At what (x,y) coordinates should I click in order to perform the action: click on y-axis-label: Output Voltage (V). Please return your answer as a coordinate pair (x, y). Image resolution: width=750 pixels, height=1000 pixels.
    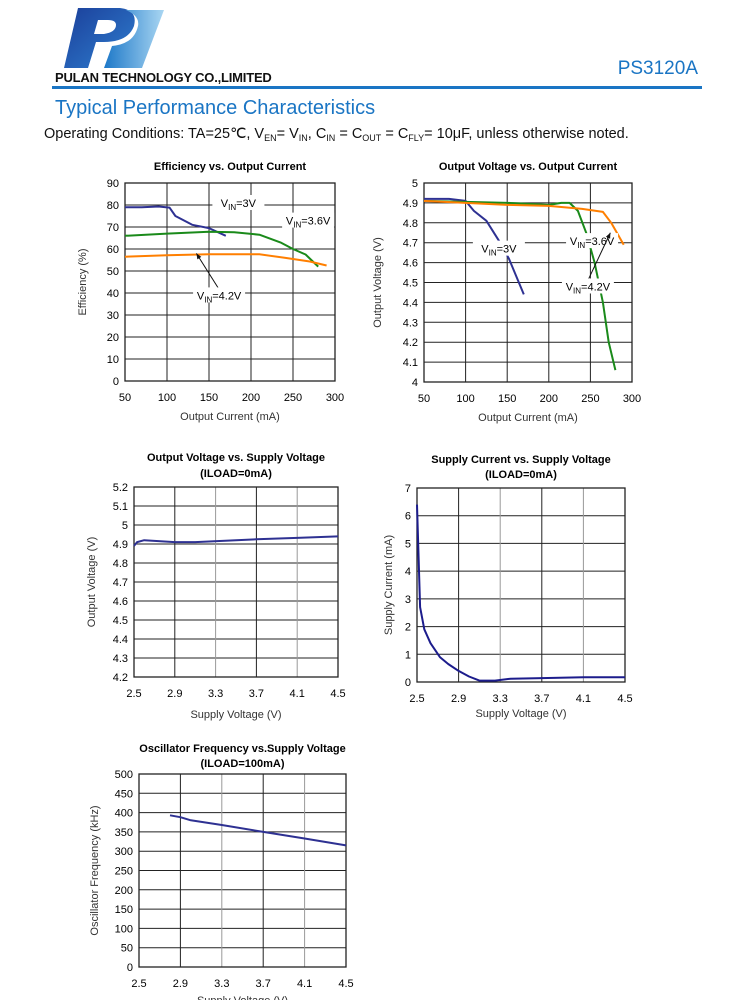
    Looking at the image, I should click on (378, 282).